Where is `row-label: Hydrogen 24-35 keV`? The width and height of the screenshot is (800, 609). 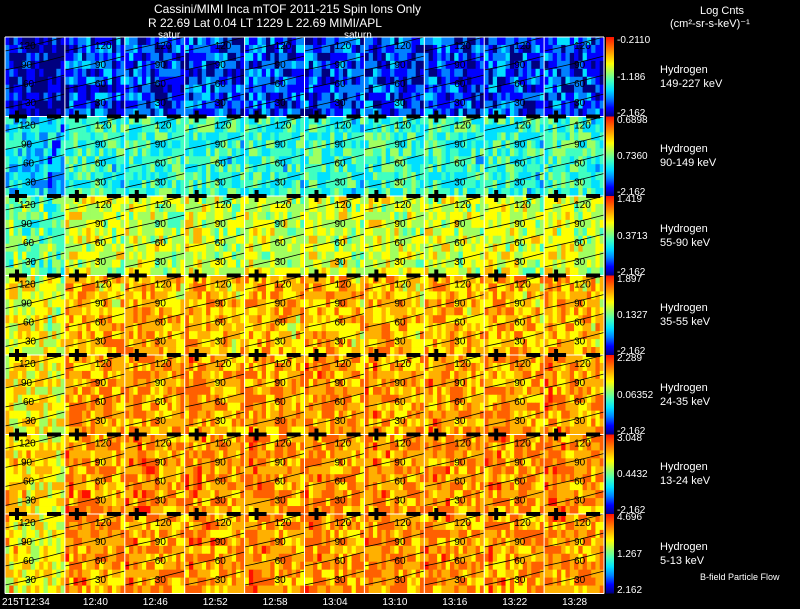 row-label: Hydrogen 24-35 keV is located at coordinates (685, 395).